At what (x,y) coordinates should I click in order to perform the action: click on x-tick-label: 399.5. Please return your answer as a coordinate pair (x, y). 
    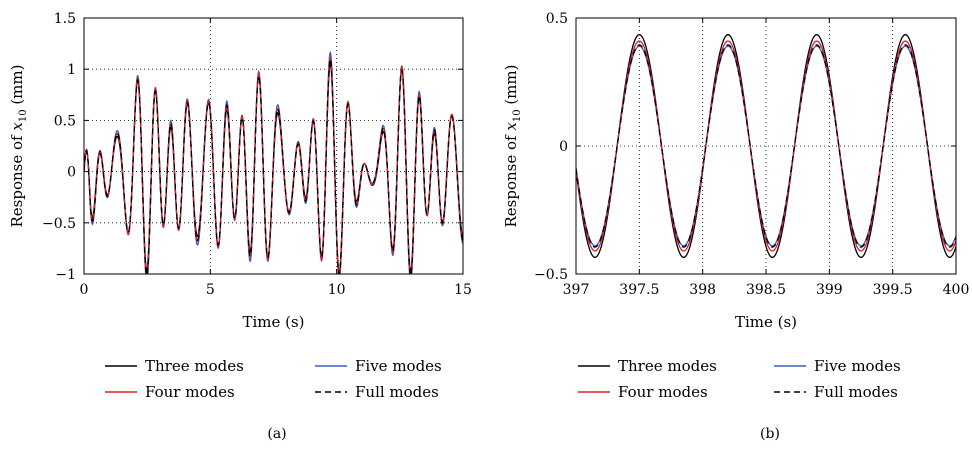
    Looking at the image, I should click on (893, 290).